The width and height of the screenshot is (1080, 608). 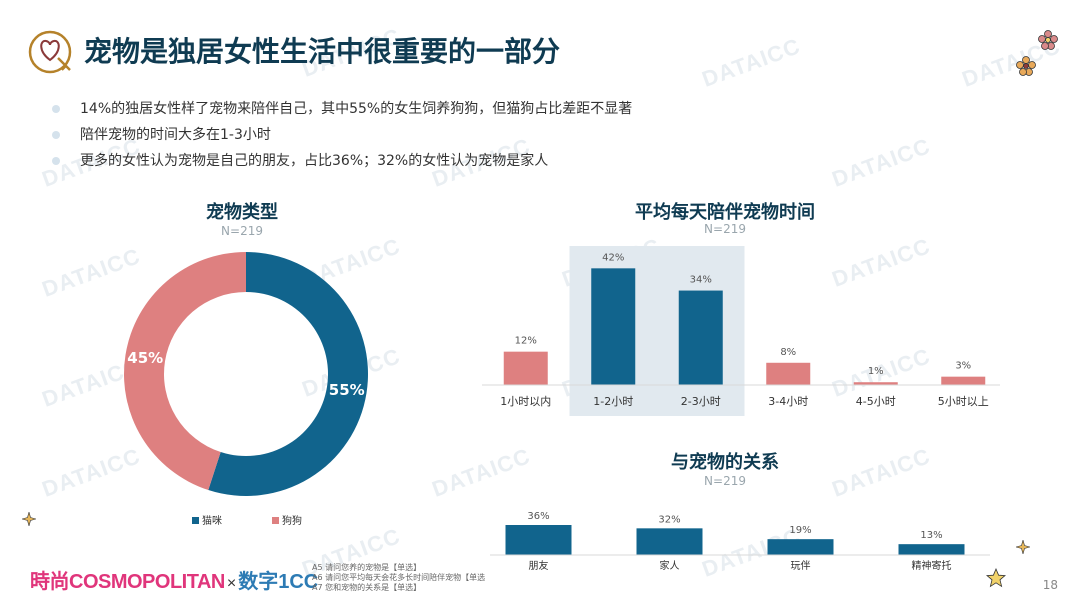 I want to click on slice-label: 45%, so click(x=145, y=358).